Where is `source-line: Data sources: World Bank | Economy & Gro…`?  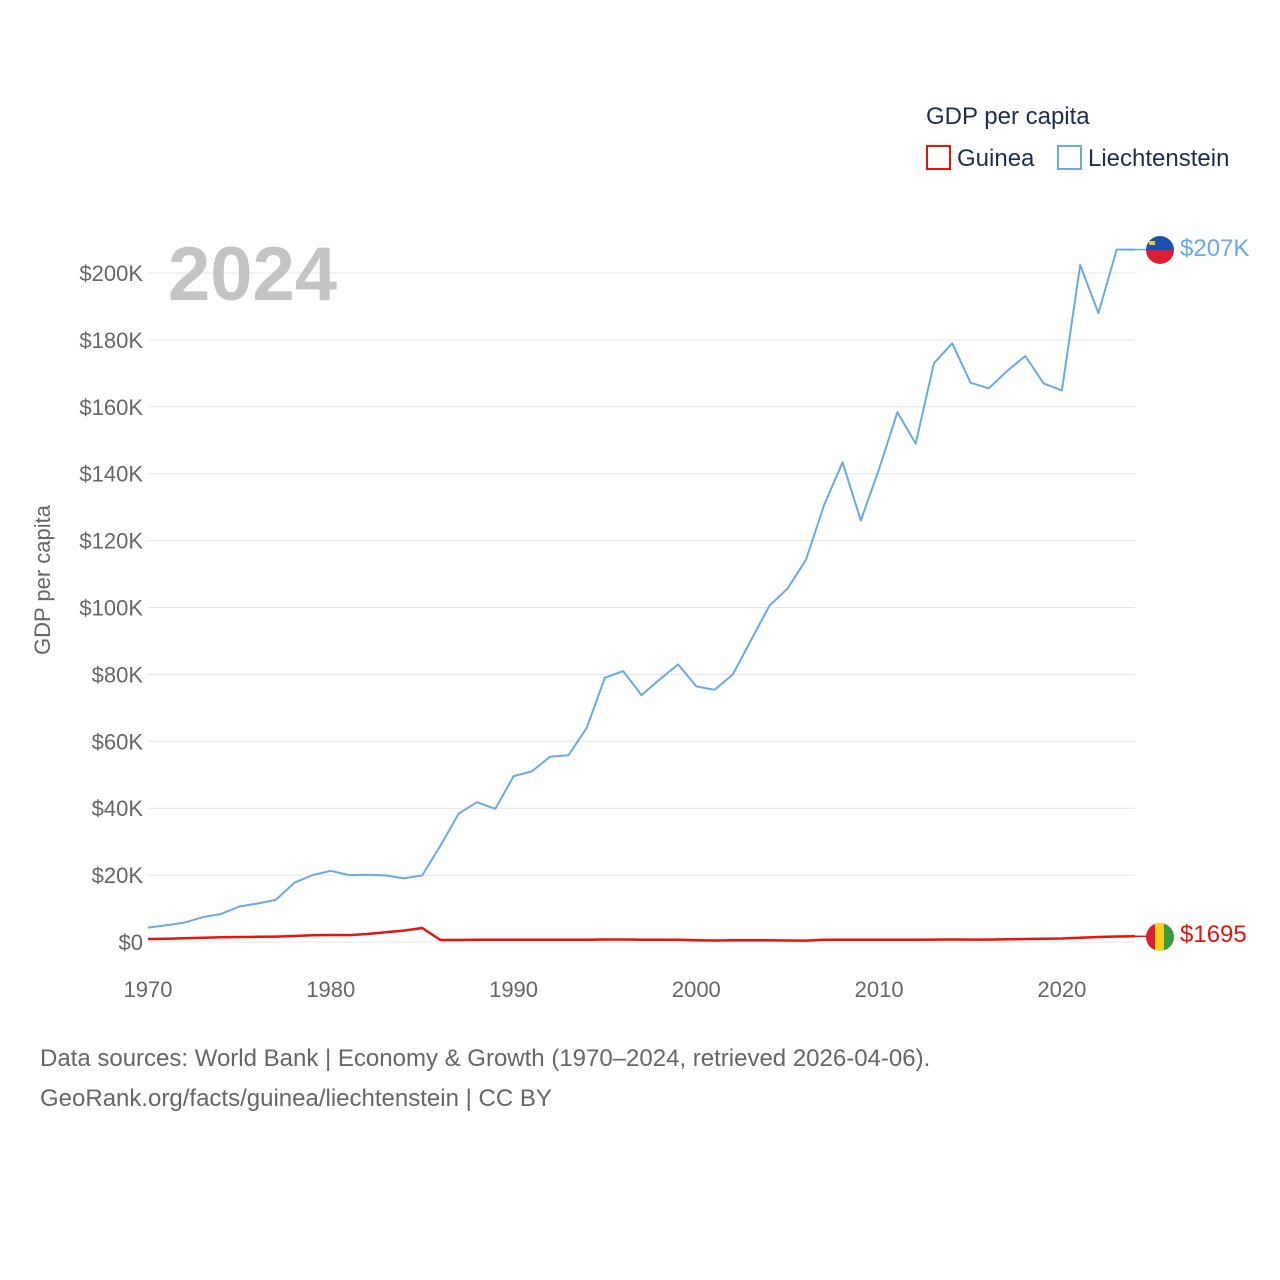
source-line: Data sources: World Bank | Economy & Gro… is located at coordinates (485, 1058).